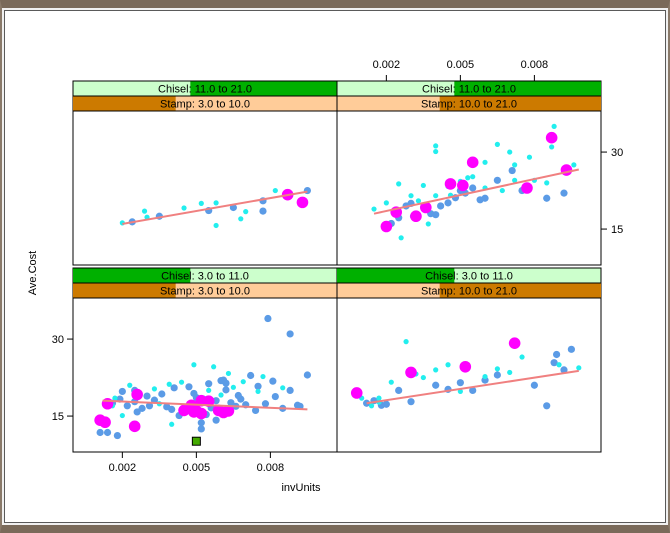  I want to click on data-point-marker, so click(196, 441).